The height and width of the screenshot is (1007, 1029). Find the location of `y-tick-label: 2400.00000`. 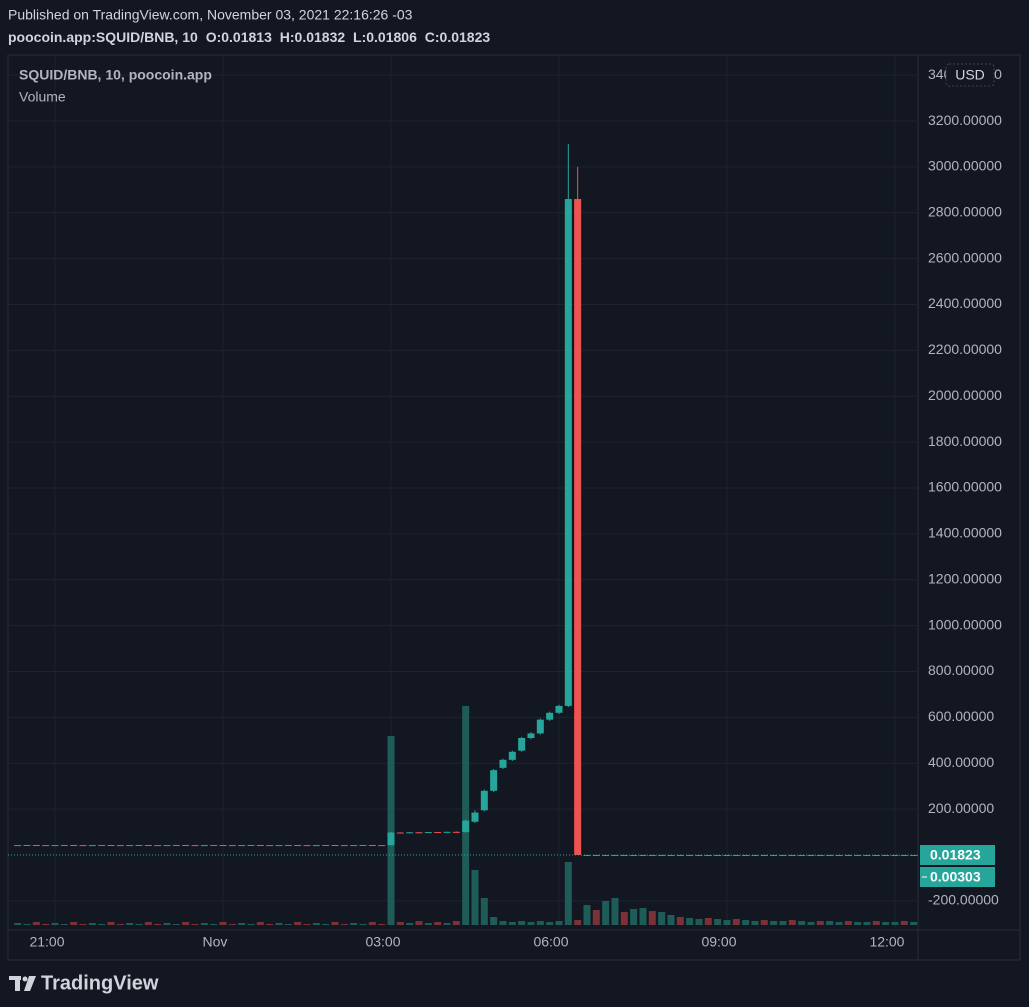

y-tick-label: 2400.00000 is located at coordinates (965, 303).